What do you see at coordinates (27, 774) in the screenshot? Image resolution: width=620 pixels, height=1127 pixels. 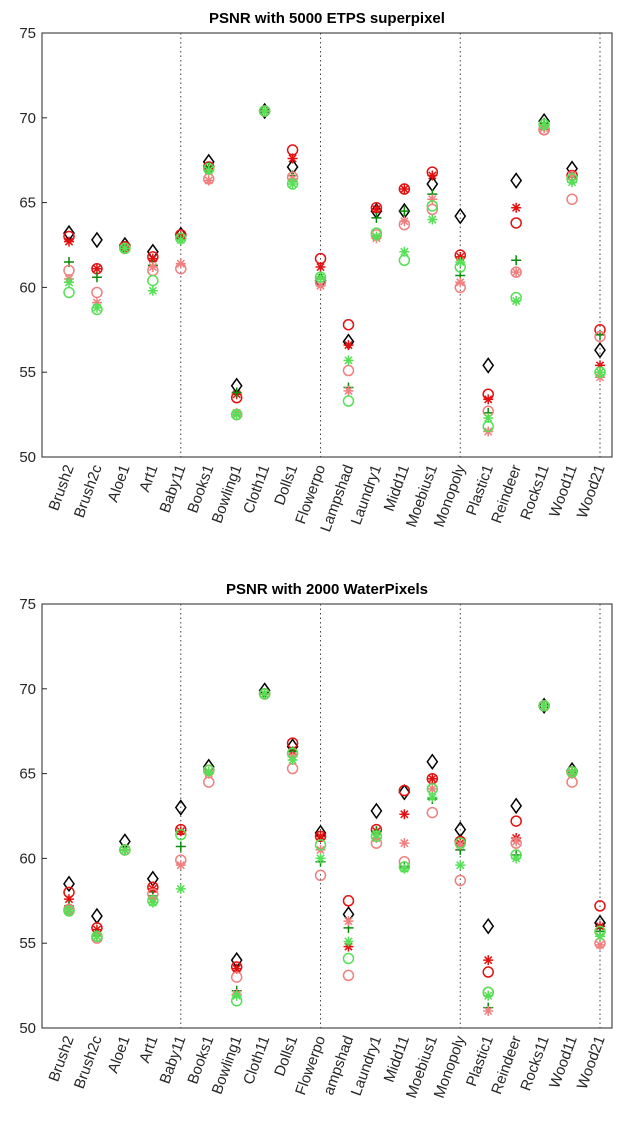 I see `y-tick-label: 65` at bounding box center [27, 774].